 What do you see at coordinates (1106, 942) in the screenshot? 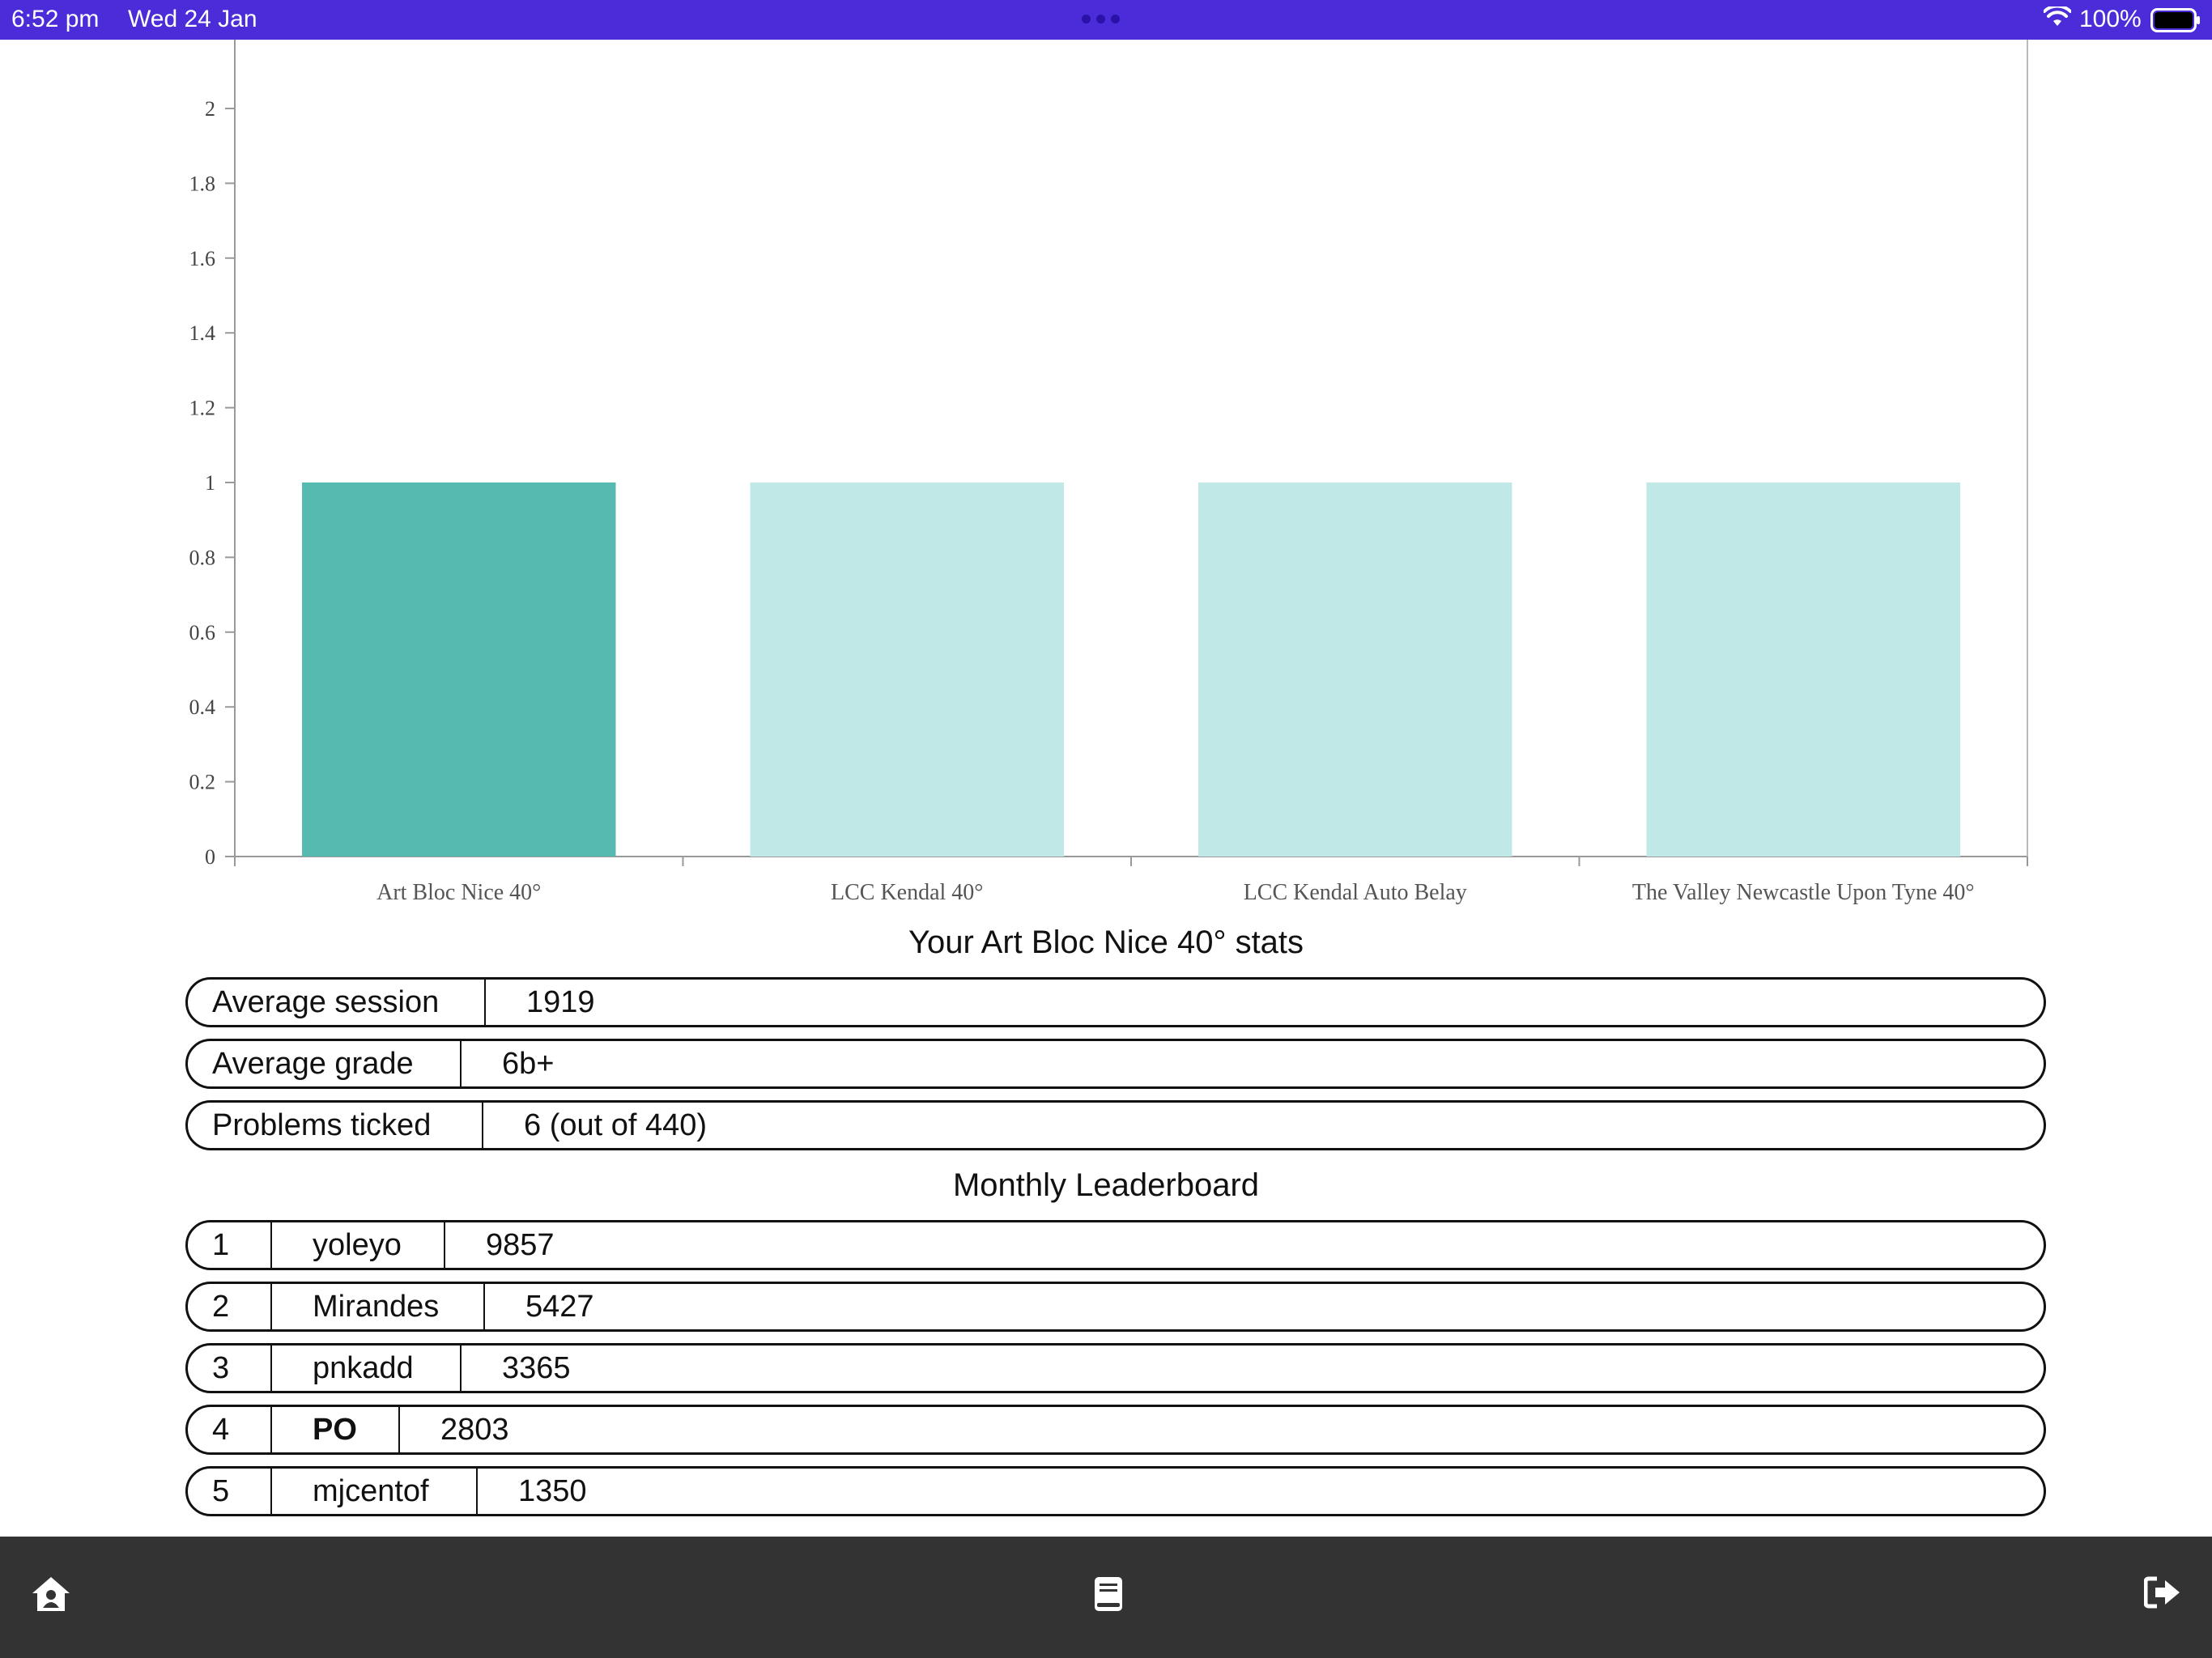
I see `stats-title: Your Art Bloc Nice 40° stats` at bounding box center [1106, 942].